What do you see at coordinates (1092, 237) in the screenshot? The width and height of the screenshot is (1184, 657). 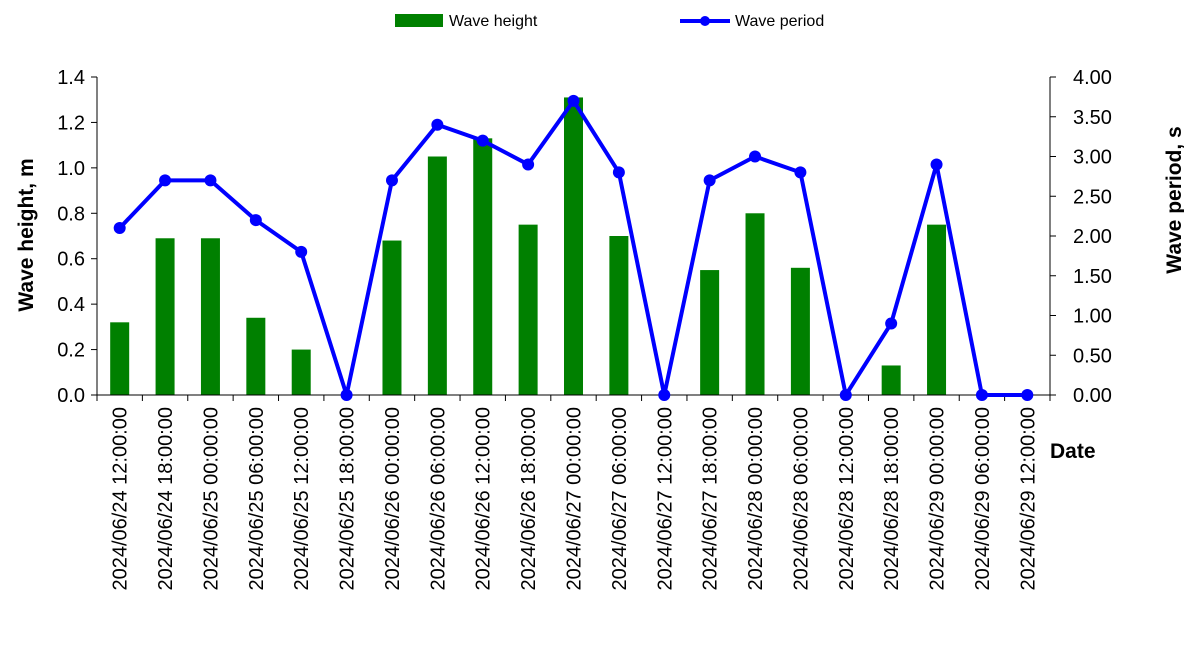 I see `y2-tick-label: 2.00` at bounding box center [1092, 237].